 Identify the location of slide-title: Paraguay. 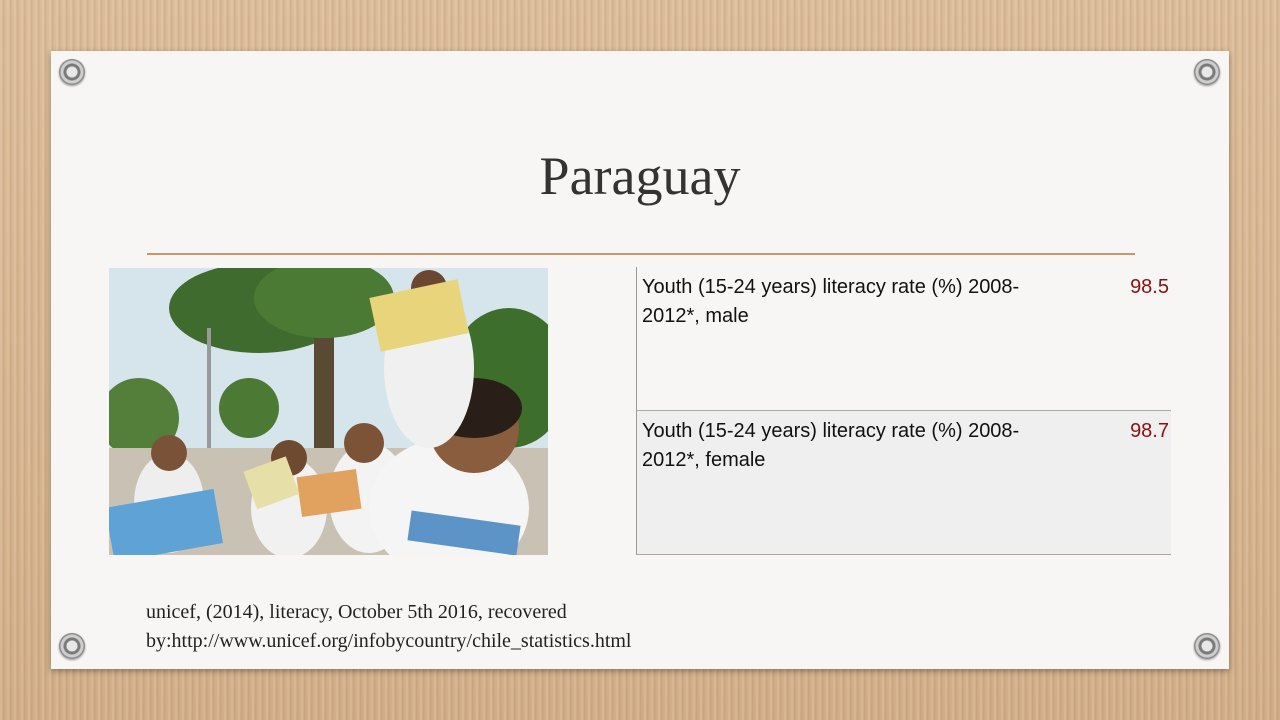
(640, 176).